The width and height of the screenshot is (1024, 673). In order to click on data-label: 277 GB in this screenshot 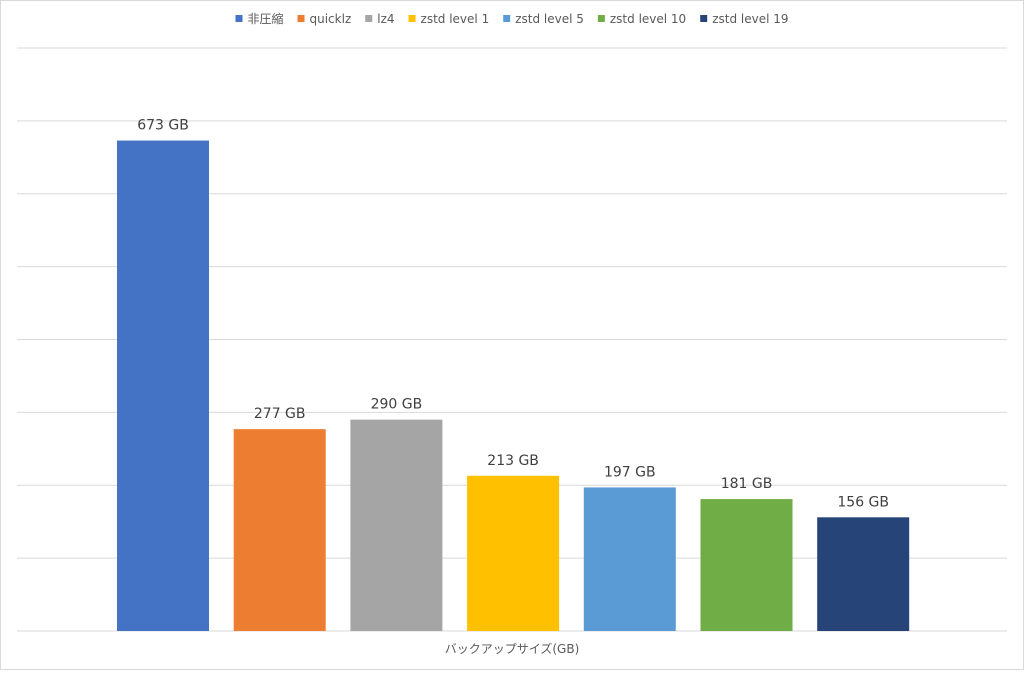, I will do `click(280, 414)`.